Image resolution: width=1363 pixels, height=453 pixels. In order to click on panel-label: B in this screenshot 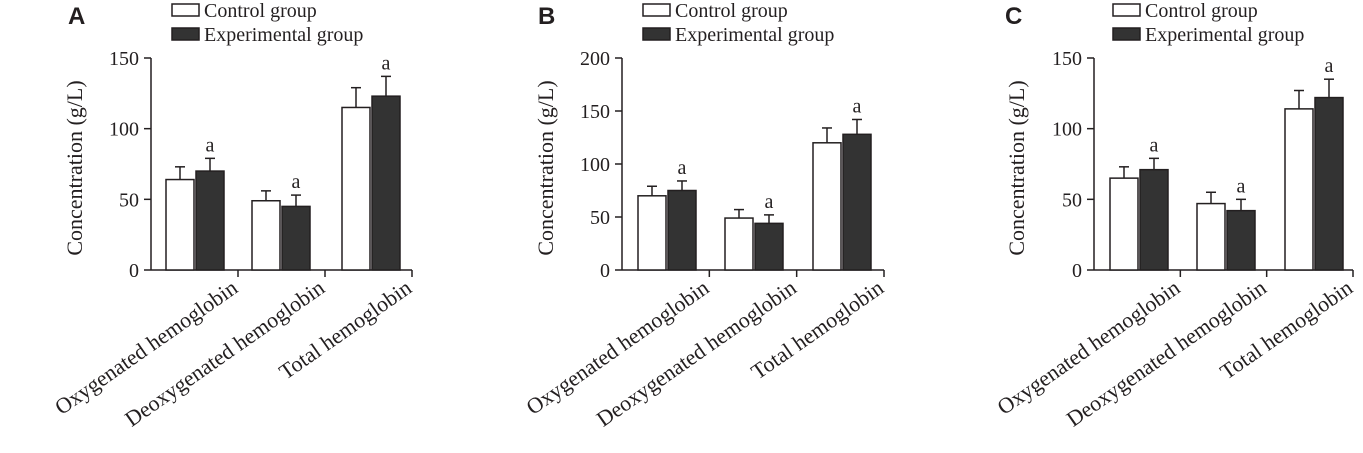, I will do `click(546, 16)`.